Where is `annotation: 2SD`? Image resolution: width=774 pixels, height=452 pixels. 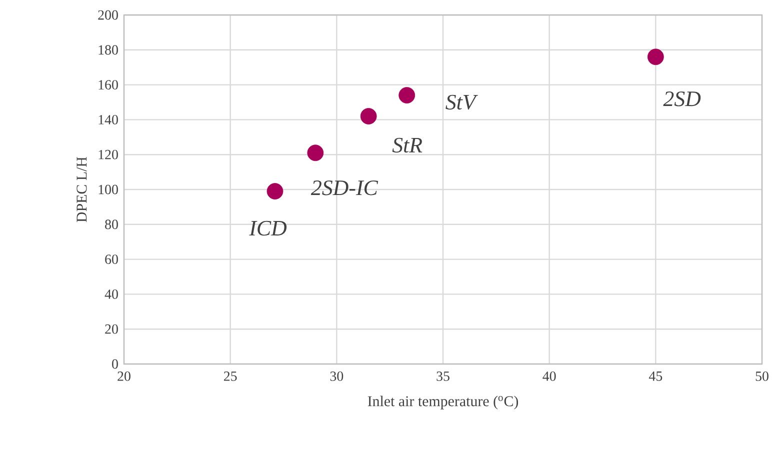
annotation: 2SD is located at coordinates (682, 99).